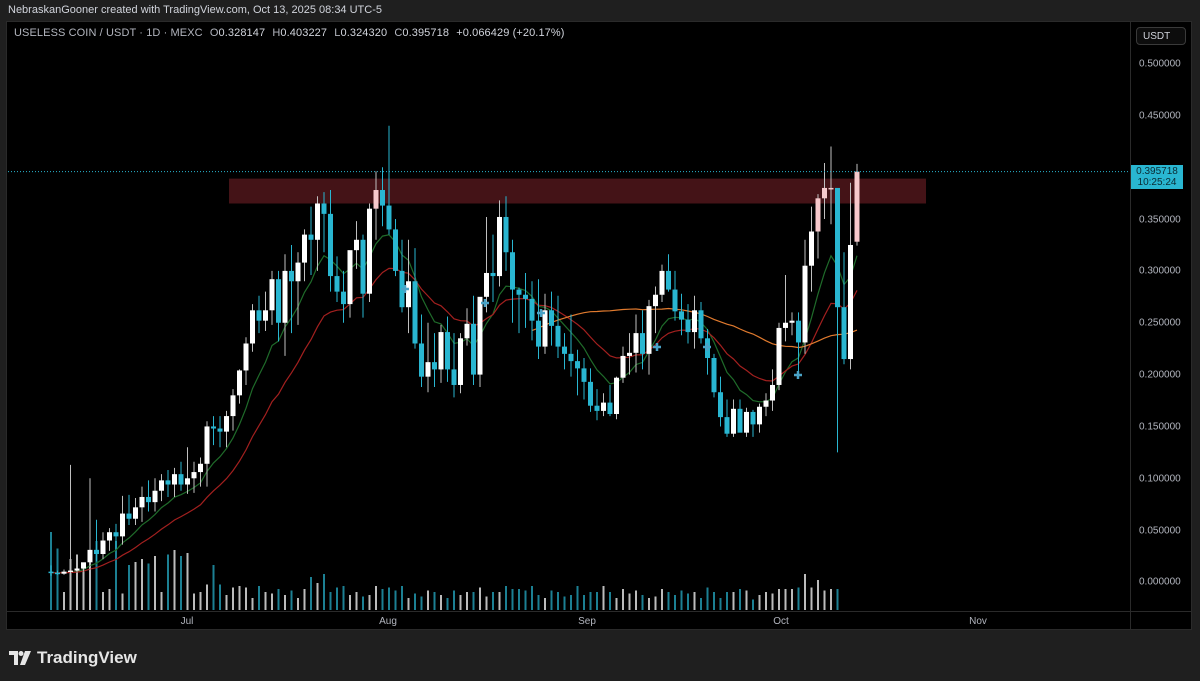 This screenshot has width=1200, height=681. Describe the element at coordinates (108, 33) in the screenshot. I see `symbol-title: USELESS COIN / USDT · 1D · MEXC` at that location.